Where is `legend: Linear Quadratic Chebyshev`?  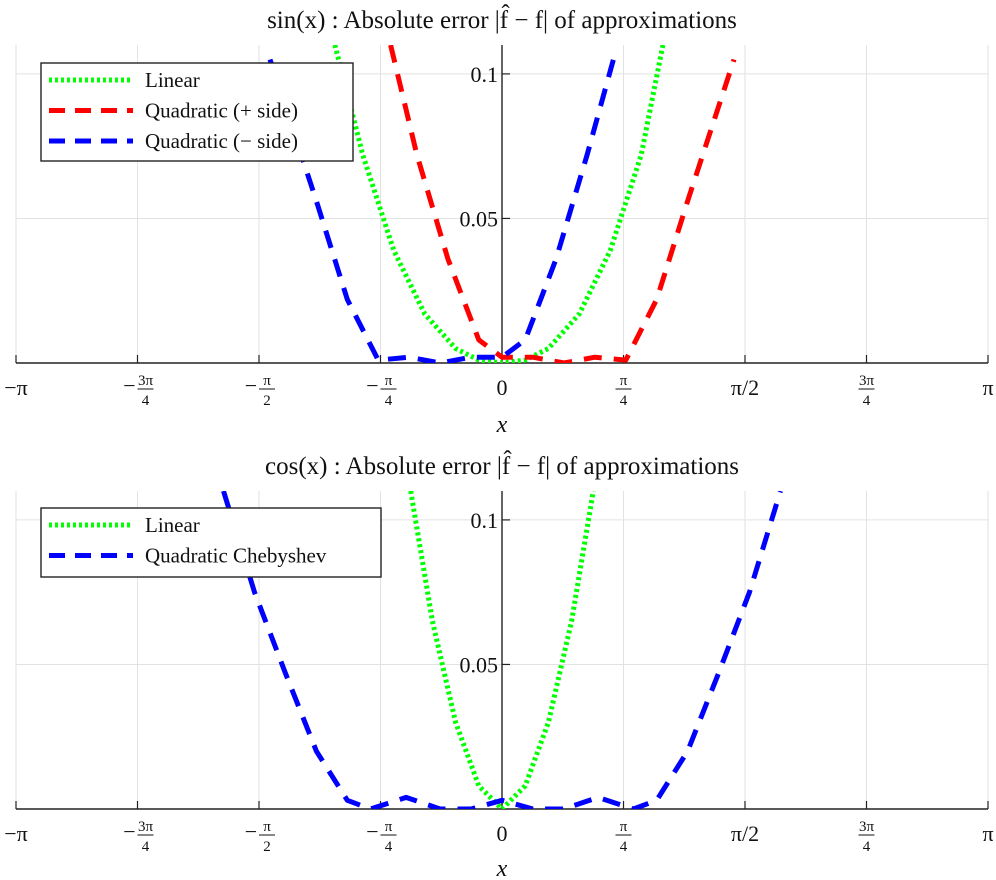
legend: Linear Quadratic Chebyshev is located at coordinates (211, 542).